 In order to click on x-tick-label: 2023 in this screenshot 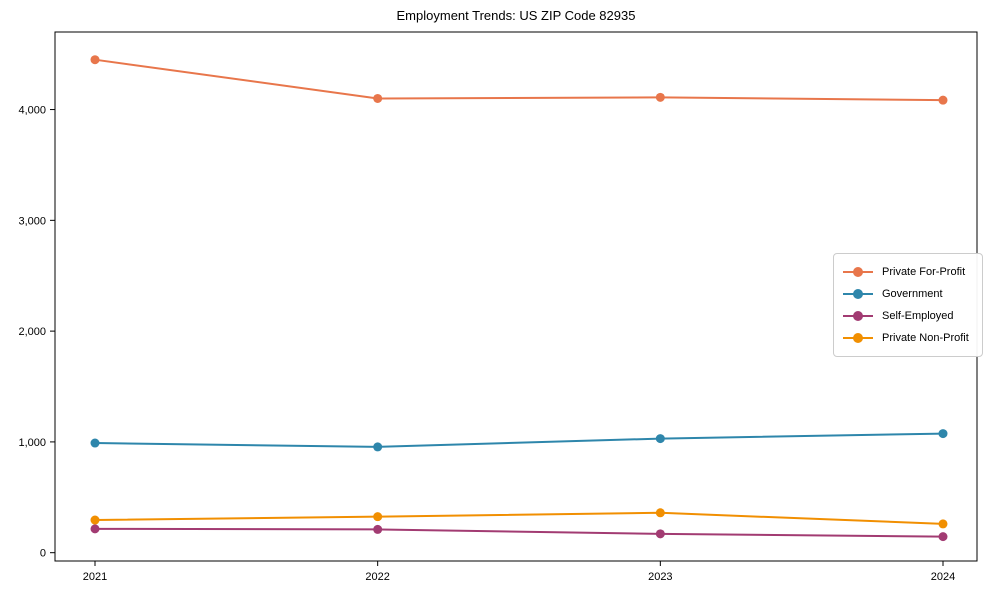, I will do `click(660, 577)`.